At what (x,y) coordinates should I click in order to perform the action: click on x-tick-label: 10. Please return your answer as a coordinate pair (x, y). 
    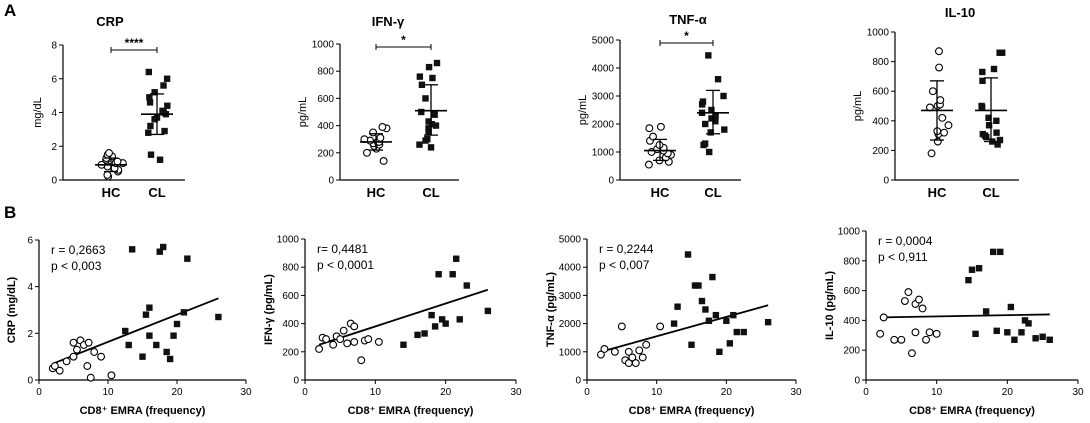
    Looking at the image, I should click on (937, 392).